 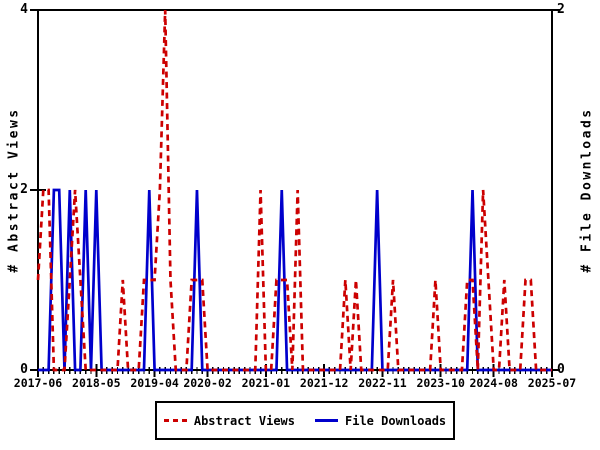 I want to click on abstract-views-line-sample, so click(x=175, y=420).